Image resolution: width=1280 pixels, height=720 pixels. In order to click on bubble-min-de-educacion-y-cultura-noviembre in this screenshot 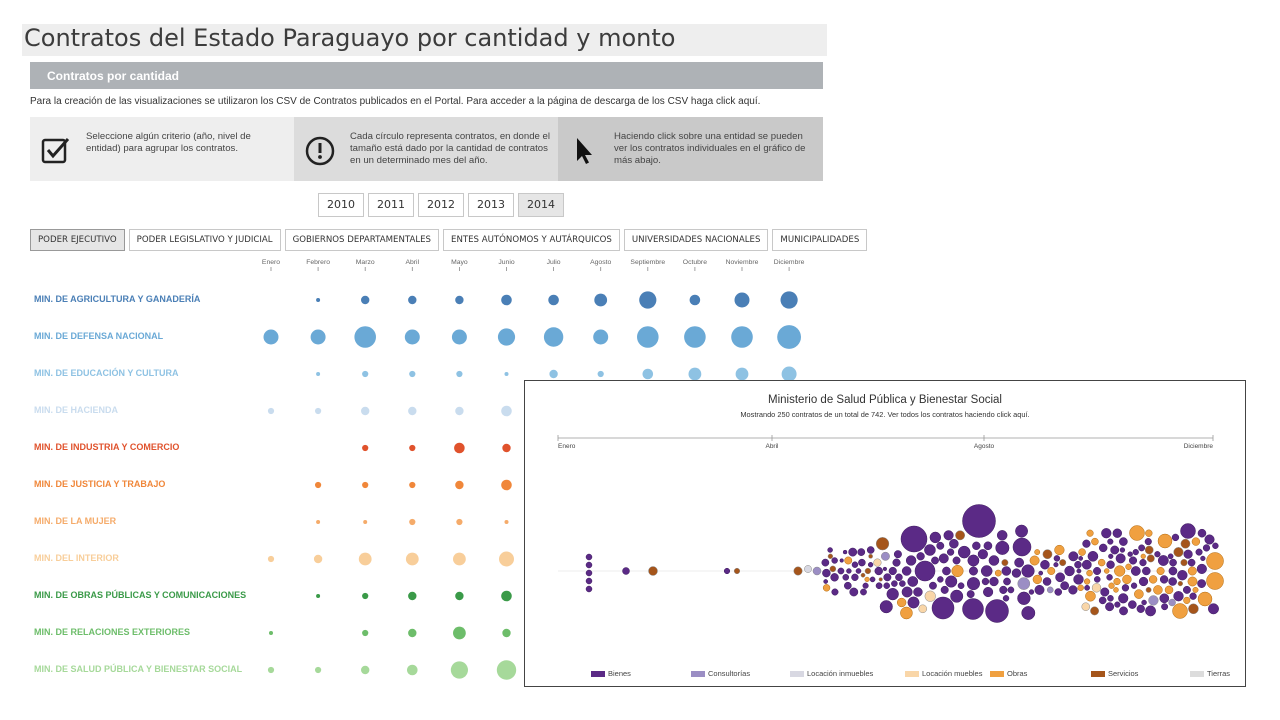, I will do `click(742, 374)`.